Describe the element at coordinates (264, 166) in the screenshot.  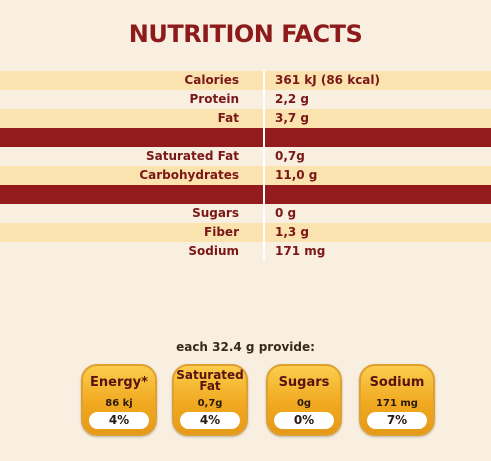
I see `column-divider` at that location.